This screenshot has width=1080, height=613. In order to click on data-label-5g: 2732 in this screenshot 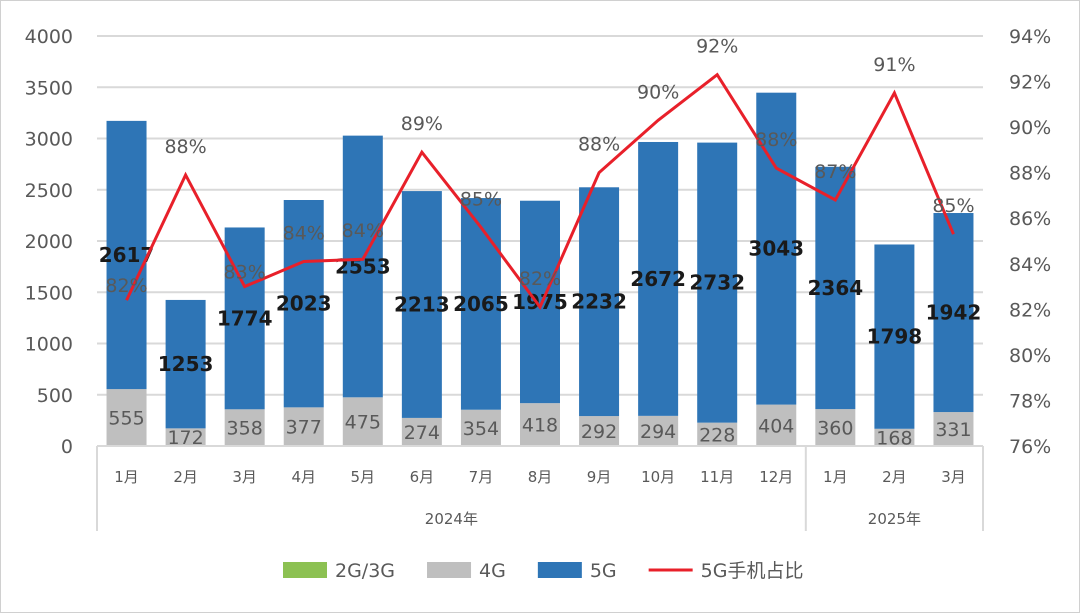, I will do `click(717, 283)`.